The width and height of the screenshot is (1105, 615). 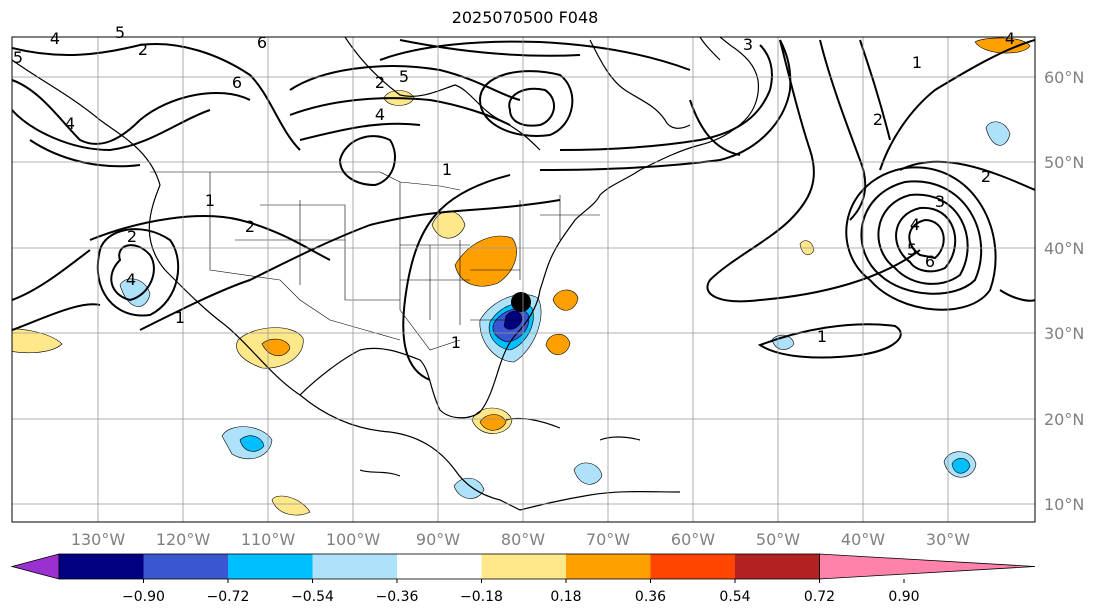 I want to click on warm-anomaly-greenland, so click(x=1002, y=45).